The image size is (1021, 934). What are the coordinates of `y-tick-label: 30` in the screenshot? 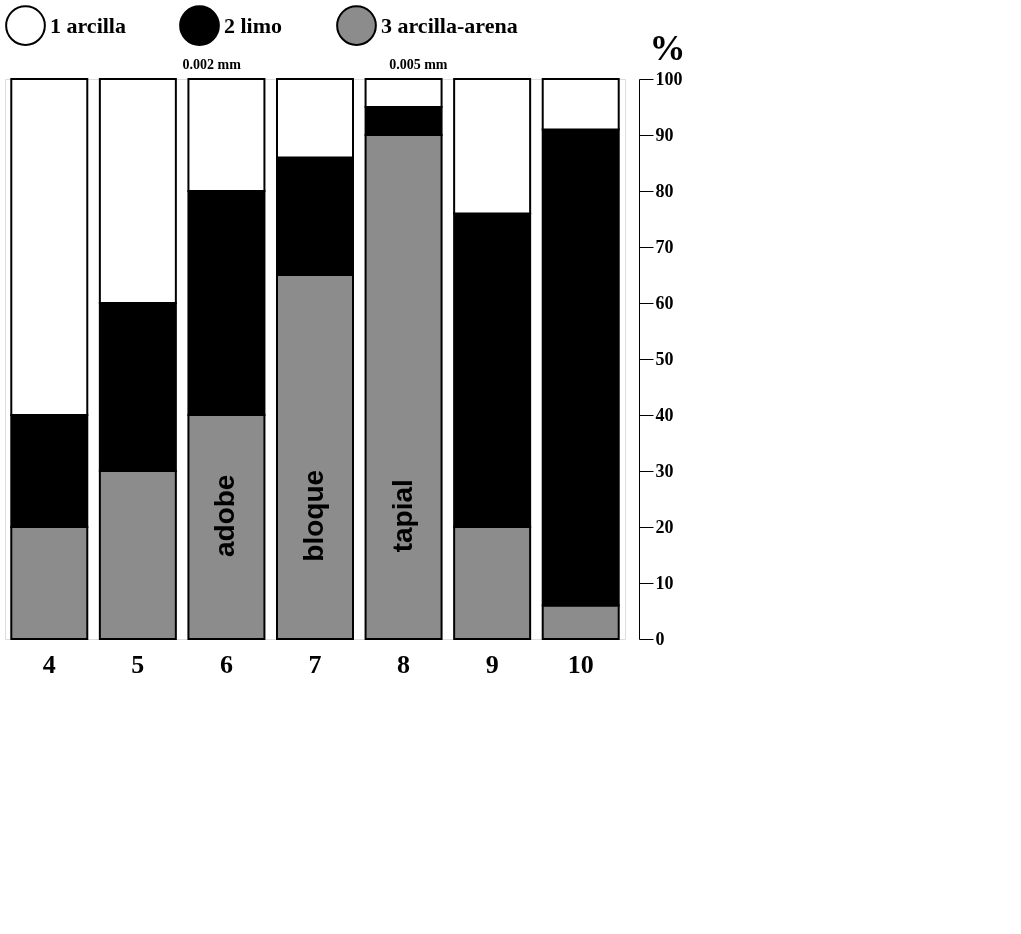 It's located at (664, 470).